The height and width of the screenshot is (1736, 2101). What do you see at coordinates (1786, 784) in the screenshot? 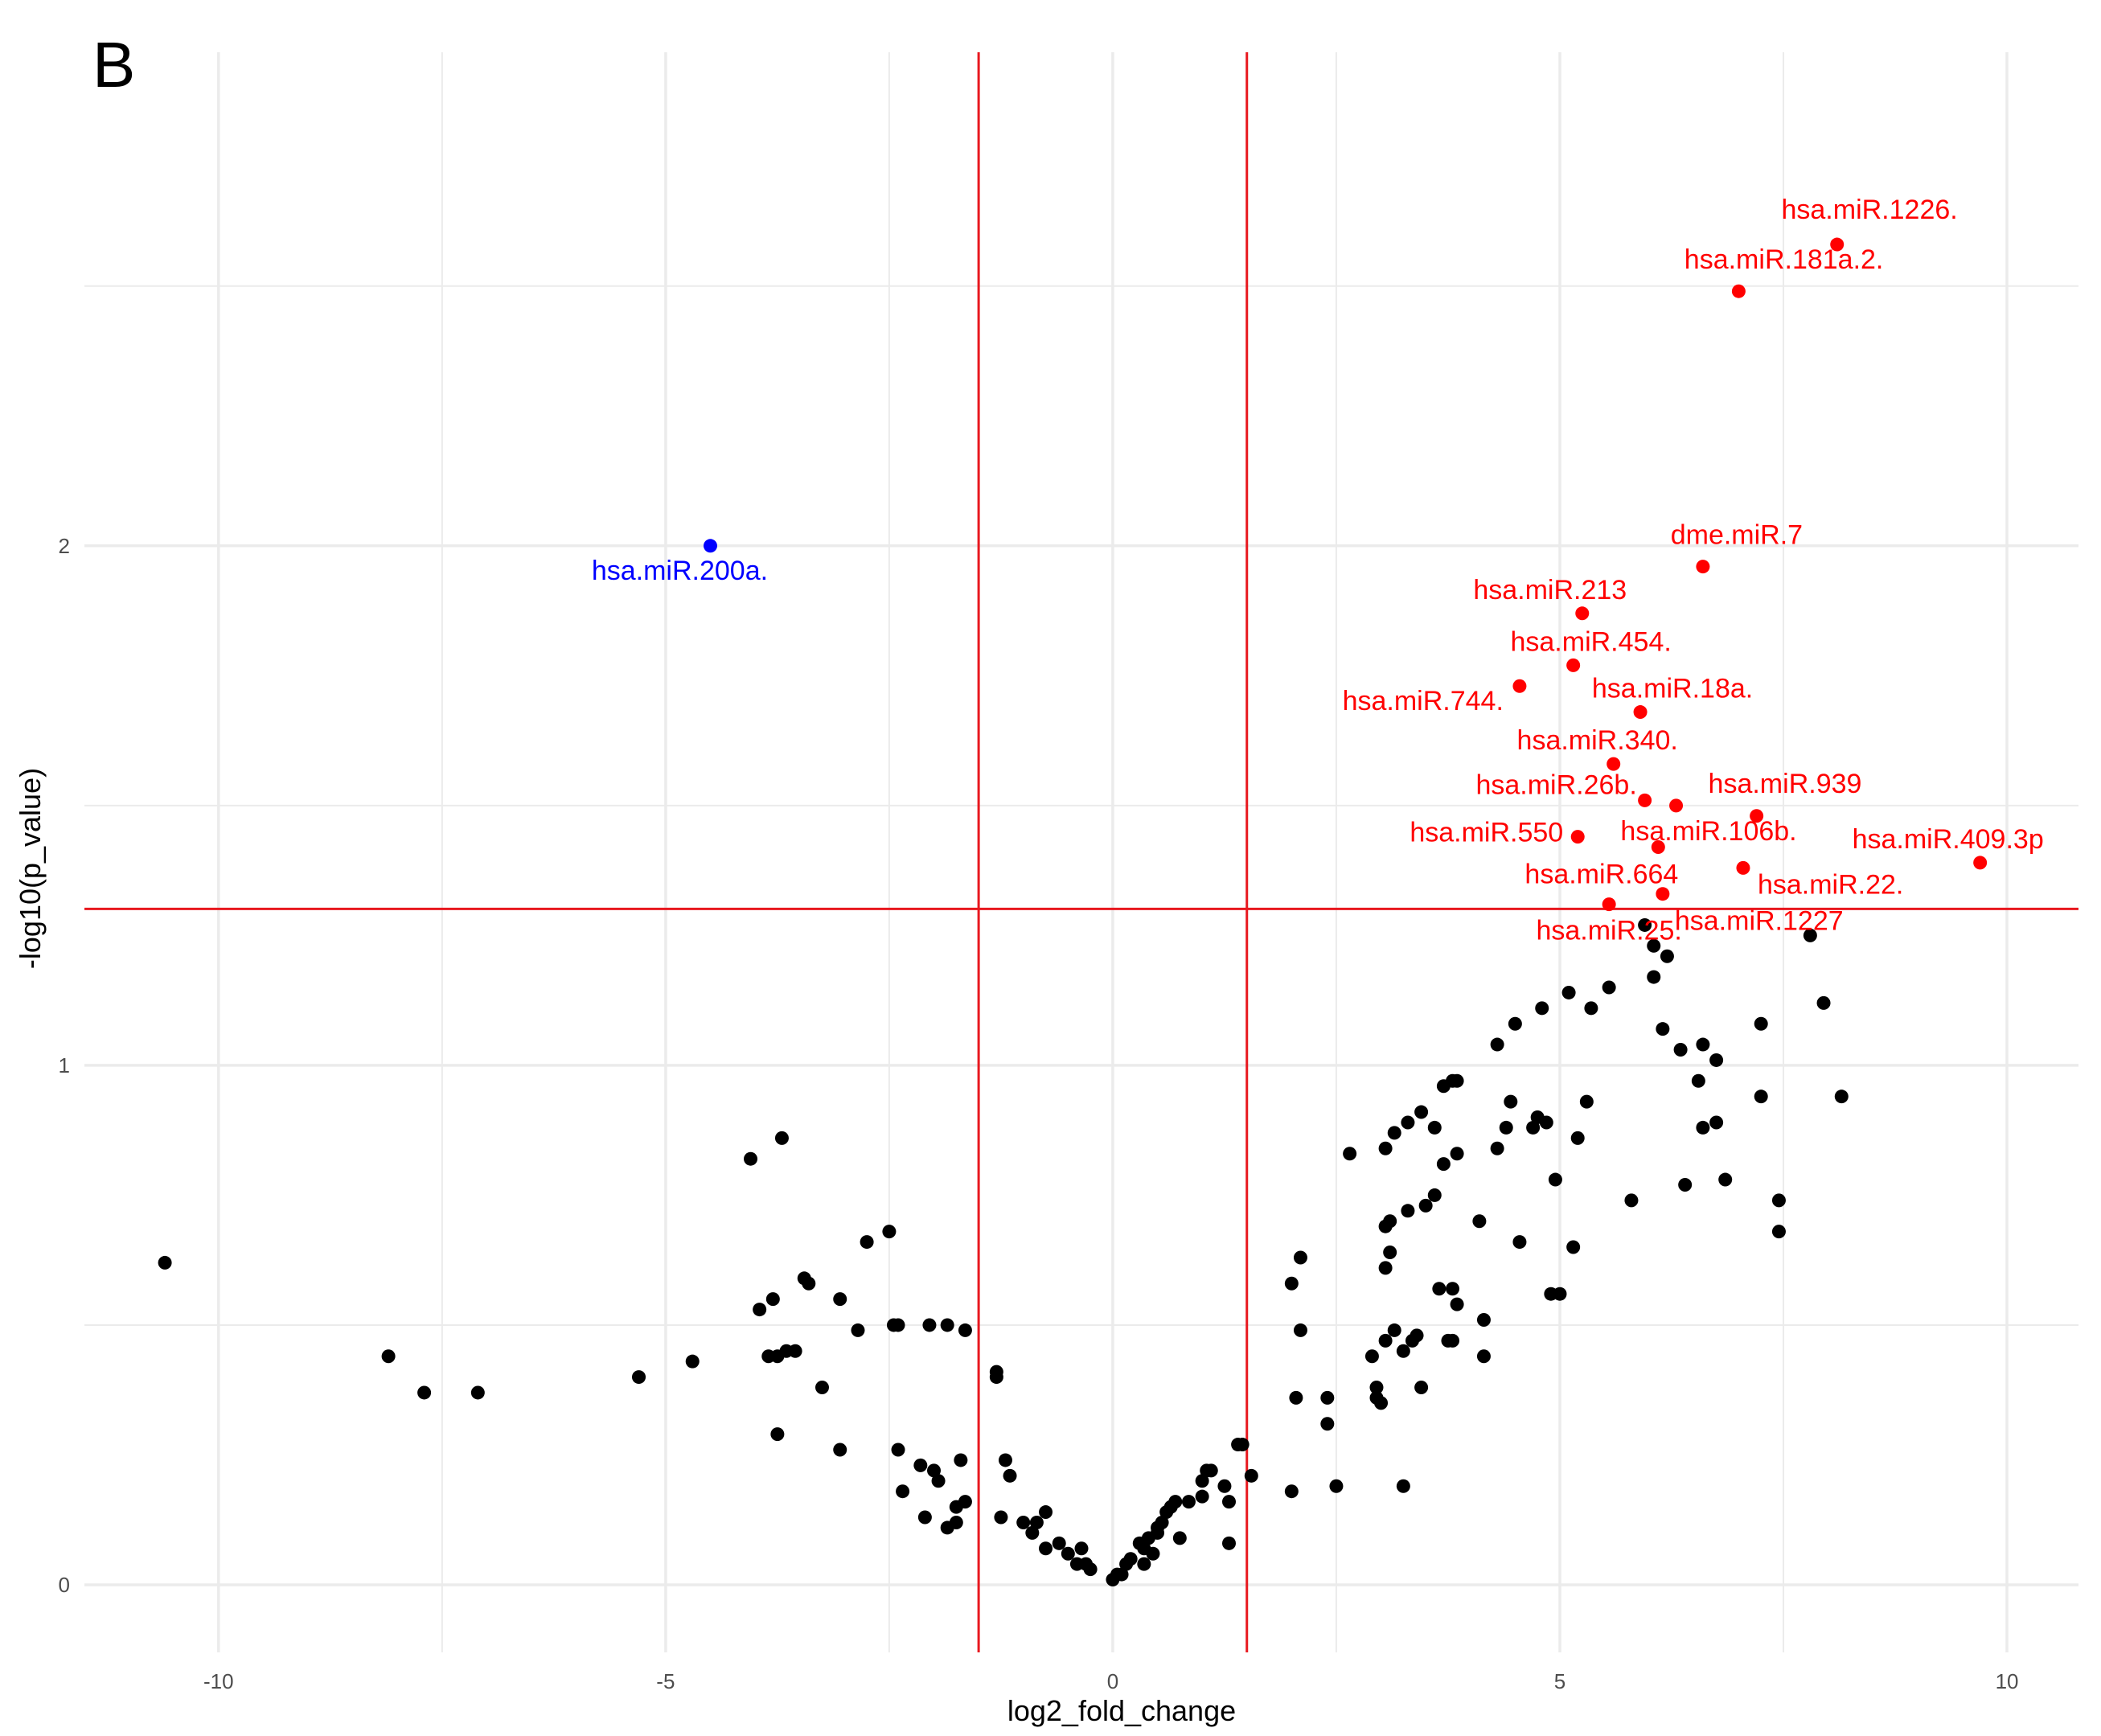
I see `point-label: hsa.miR.939` at bounding box center [1786, 784].